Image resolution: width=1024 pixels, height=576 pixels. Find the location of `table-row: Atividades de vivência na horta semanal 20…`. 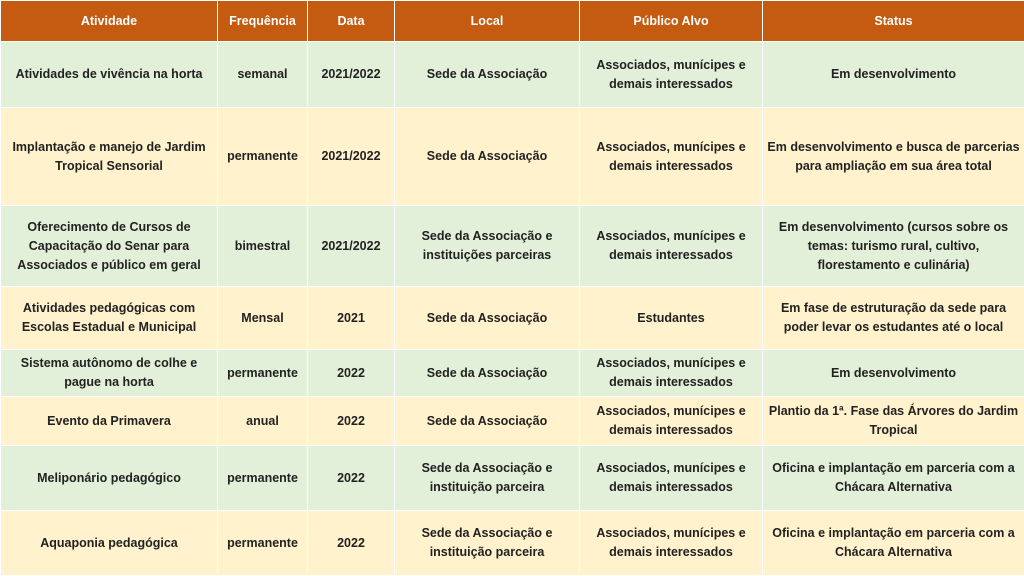

table-row: Atividades de vivência na horta semanal 20… is located at coordinates (512, 74).